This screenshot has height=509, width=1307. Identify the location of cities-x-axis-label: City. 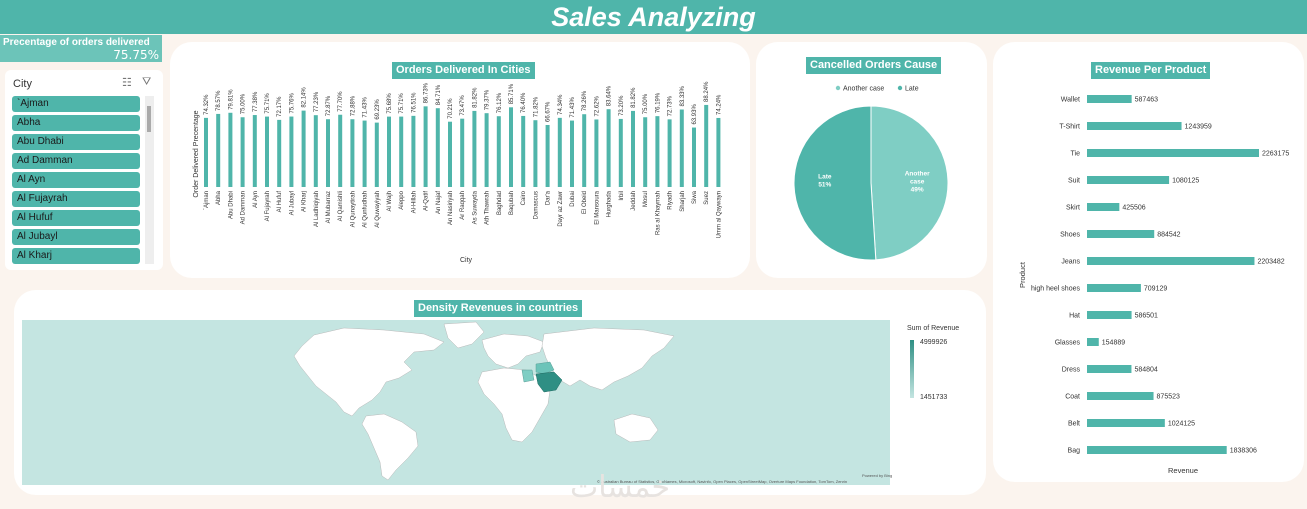
(466, 260).